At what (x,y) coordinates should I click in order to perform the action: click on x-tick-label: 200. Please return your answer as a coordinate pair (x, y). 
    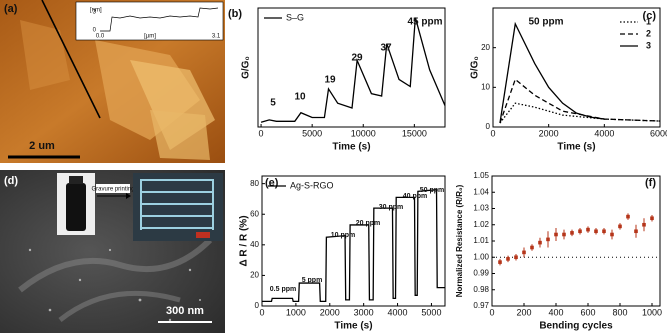
    Looking at the image, I should click on (523, 312).